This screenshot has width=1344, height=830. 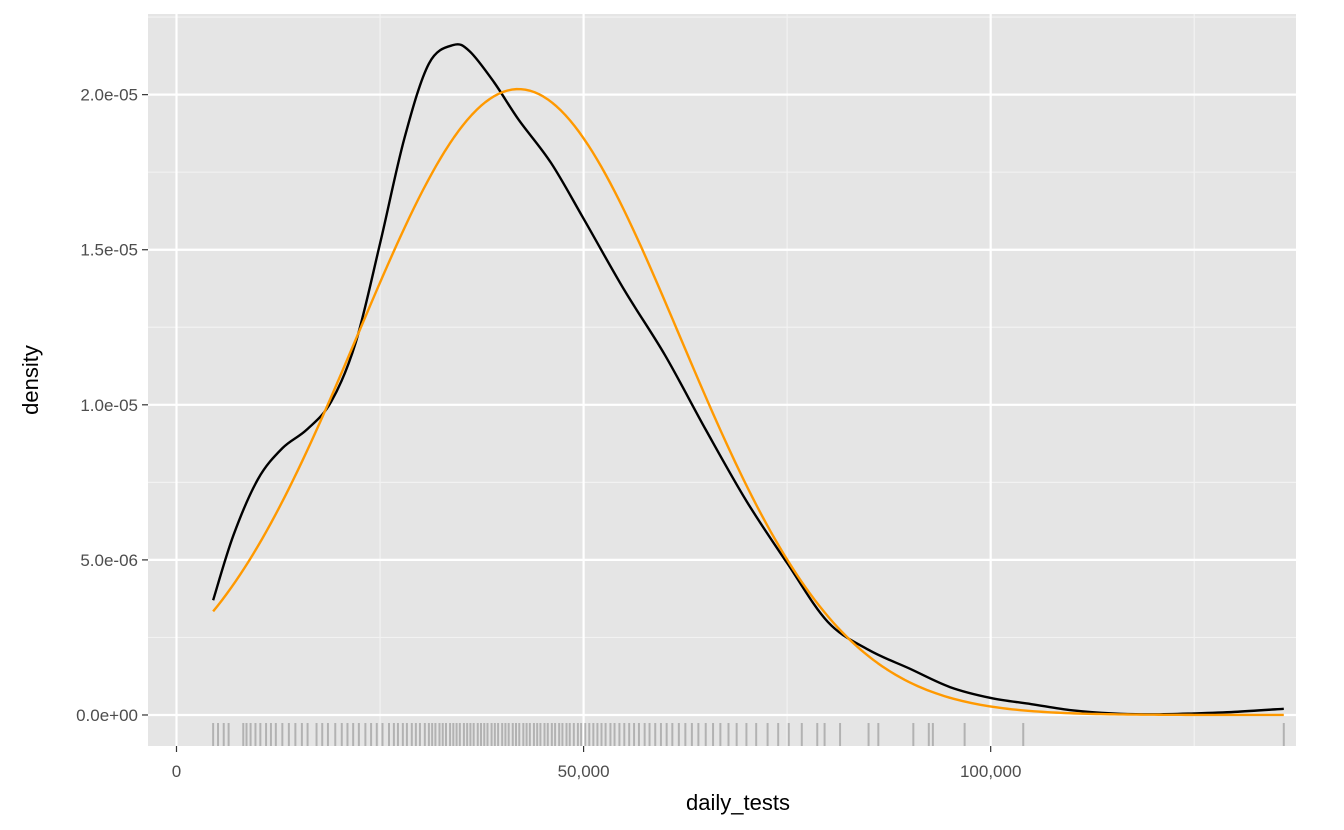 What do you see at coordinates (748, 734) in the screenshot?
I see `rug-marks` at bounding box center [748, 734].